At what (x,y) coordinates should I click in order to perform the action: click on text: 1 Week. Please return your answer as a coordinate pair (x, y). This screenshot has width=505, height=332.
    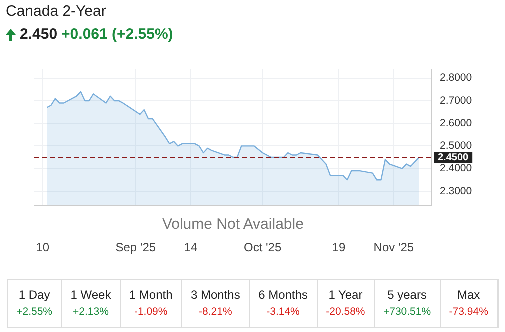
    Looking at the image, I should click on (91, 295).